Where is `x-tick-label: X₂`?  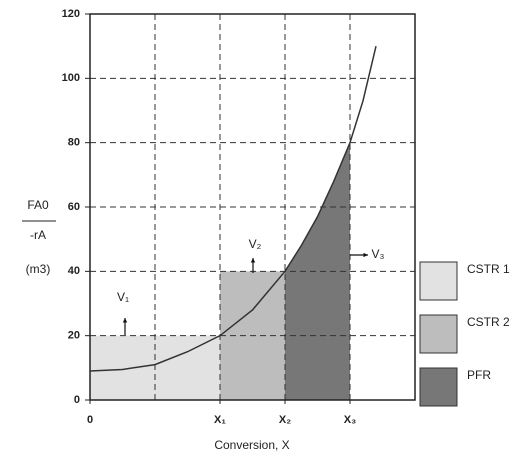 x-tick-label: X₂ is located at coordinates (285, 420).